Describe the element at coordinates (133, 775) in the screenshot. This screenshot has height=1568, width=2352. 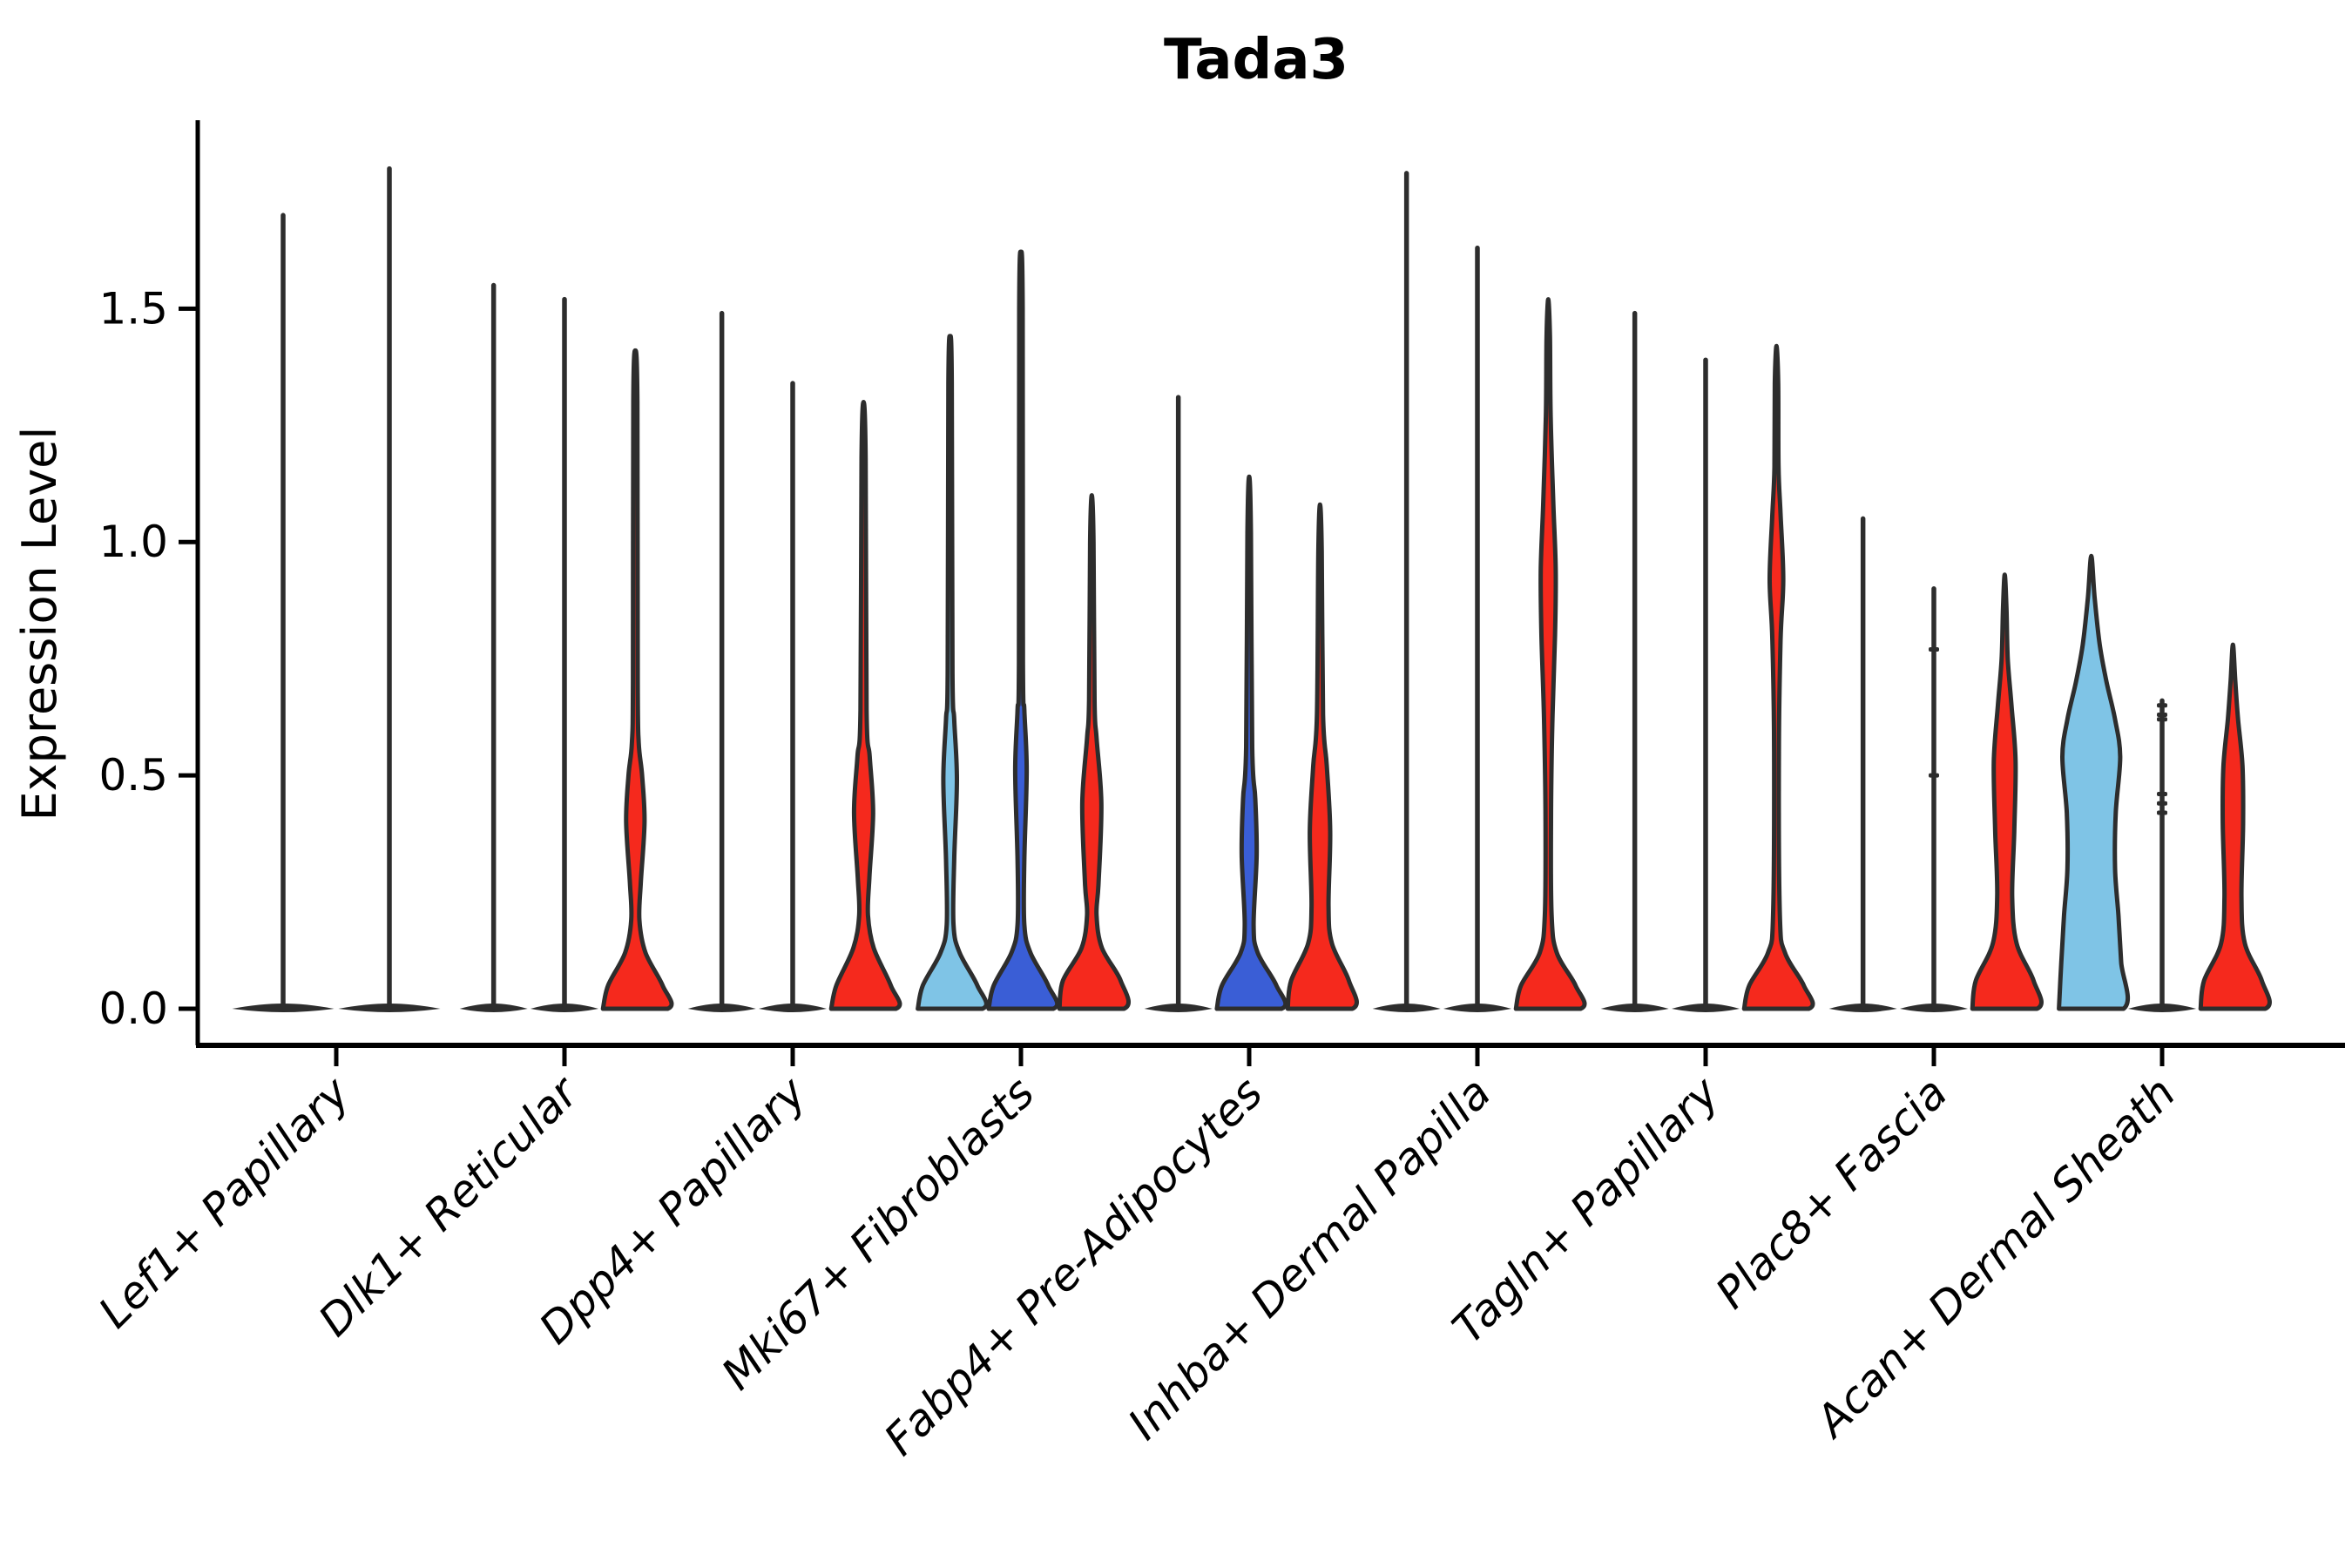
I see `y-tick-label: 0.5` at that location.